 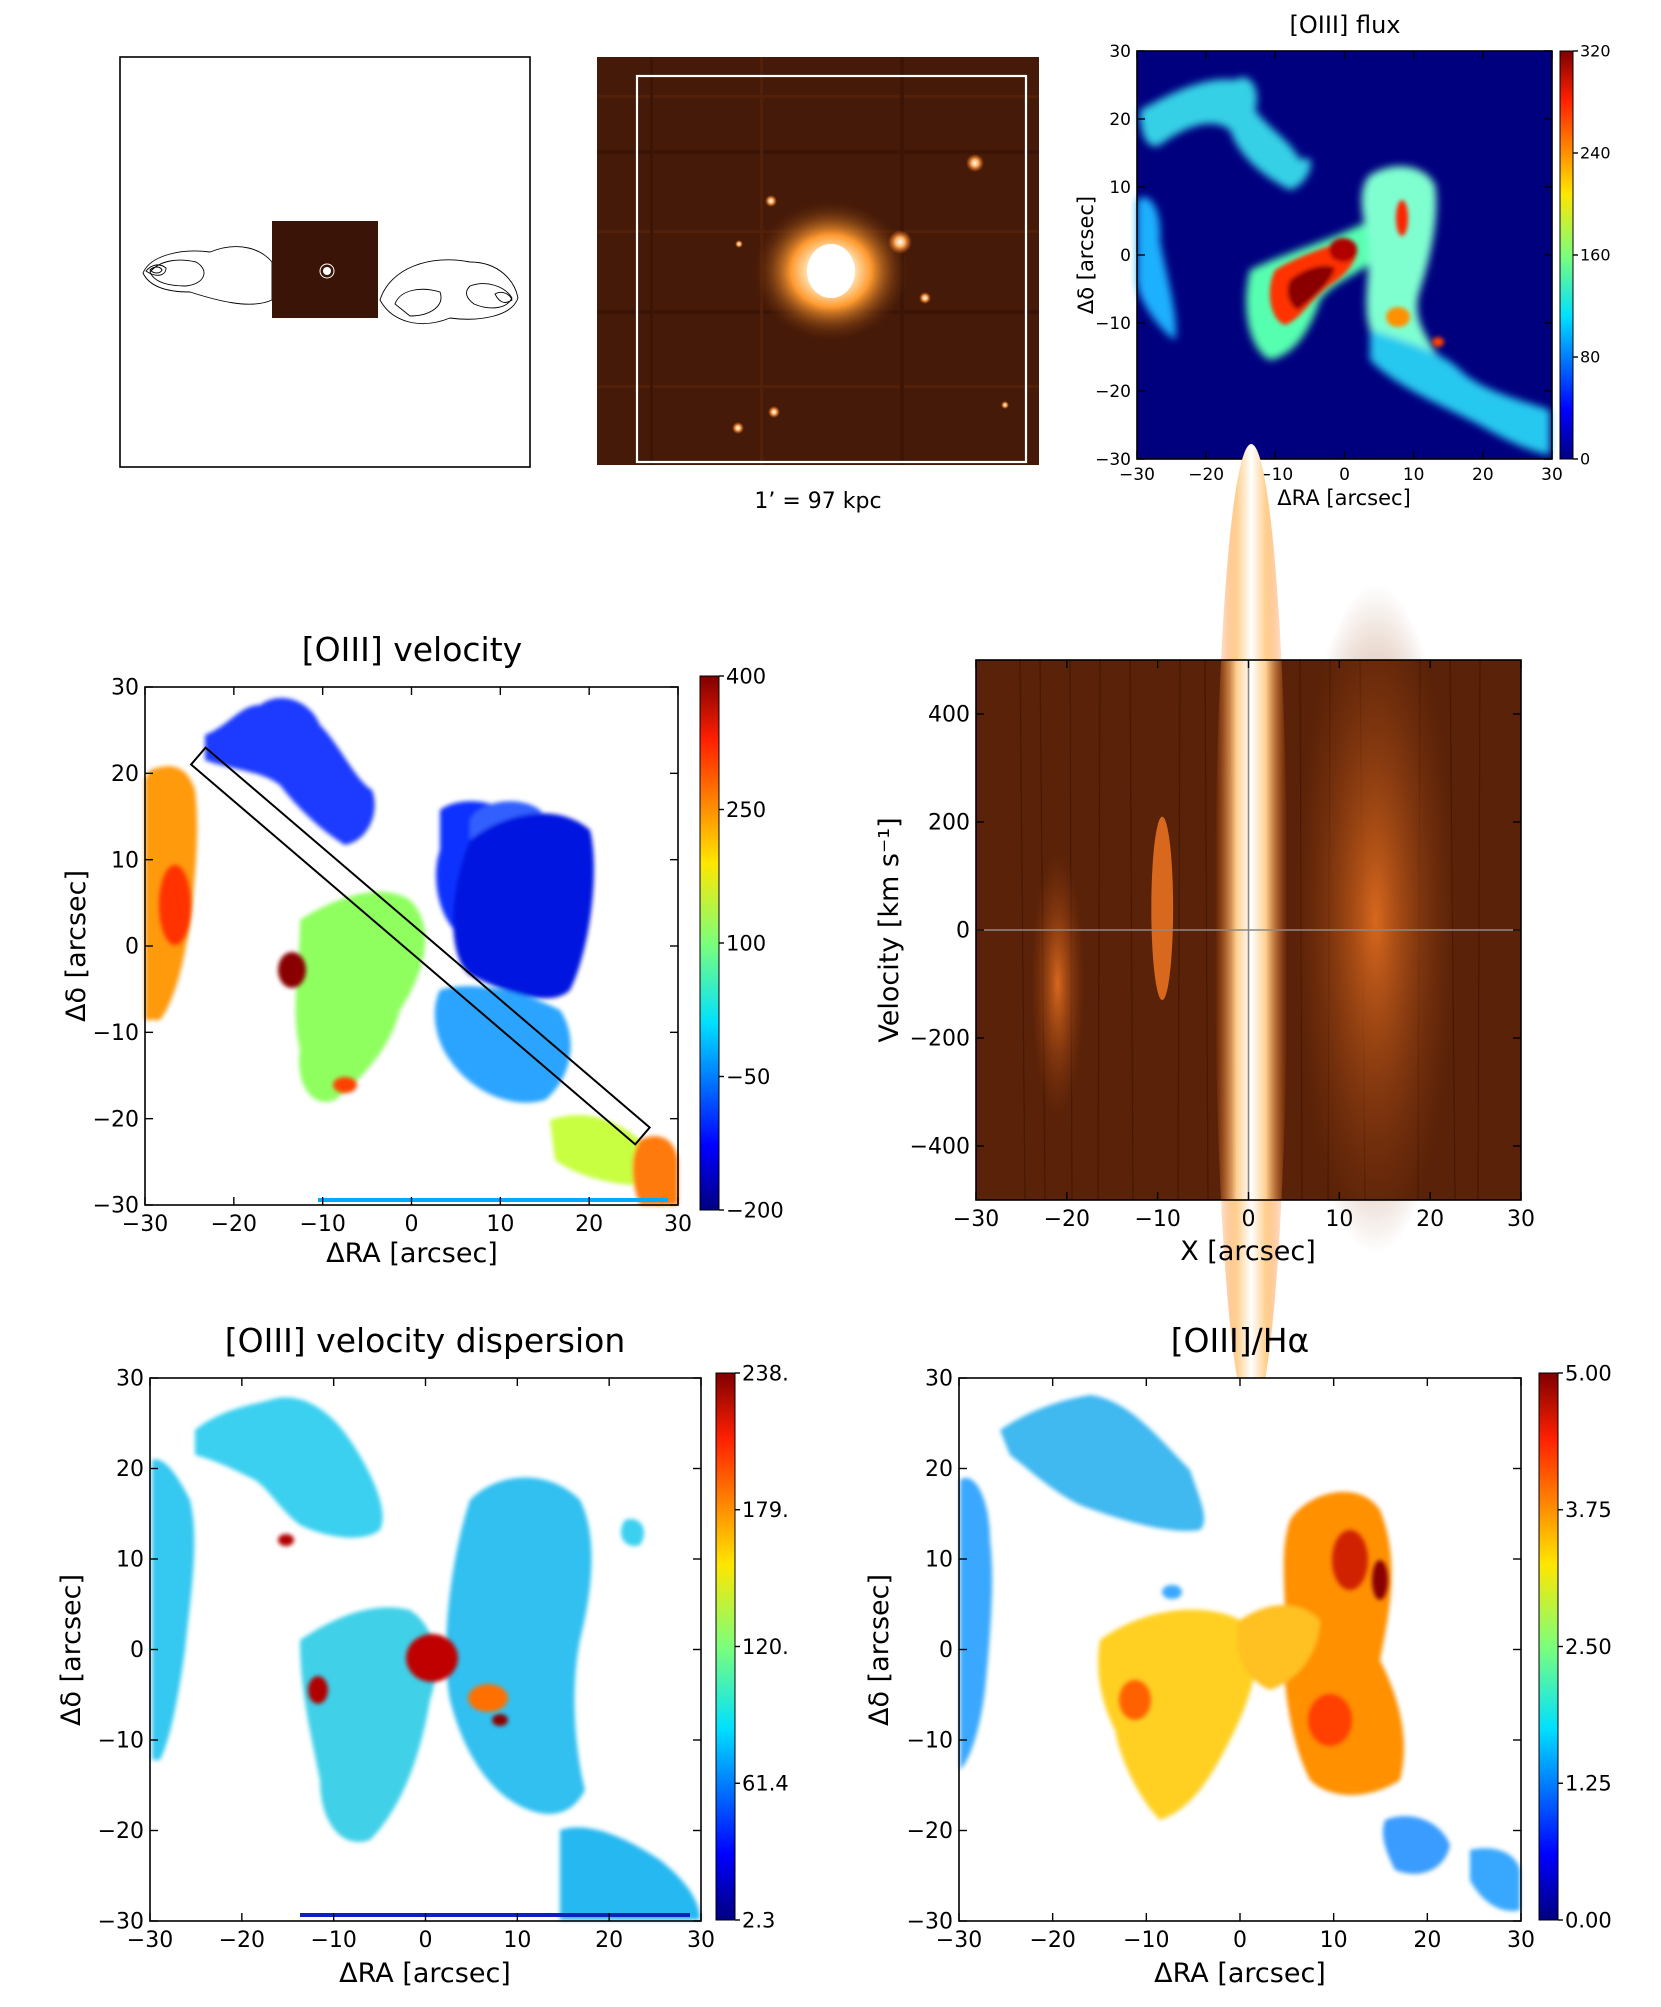 I want to click on flux-title: [OIII] flux, so click(x=1344, y=25).